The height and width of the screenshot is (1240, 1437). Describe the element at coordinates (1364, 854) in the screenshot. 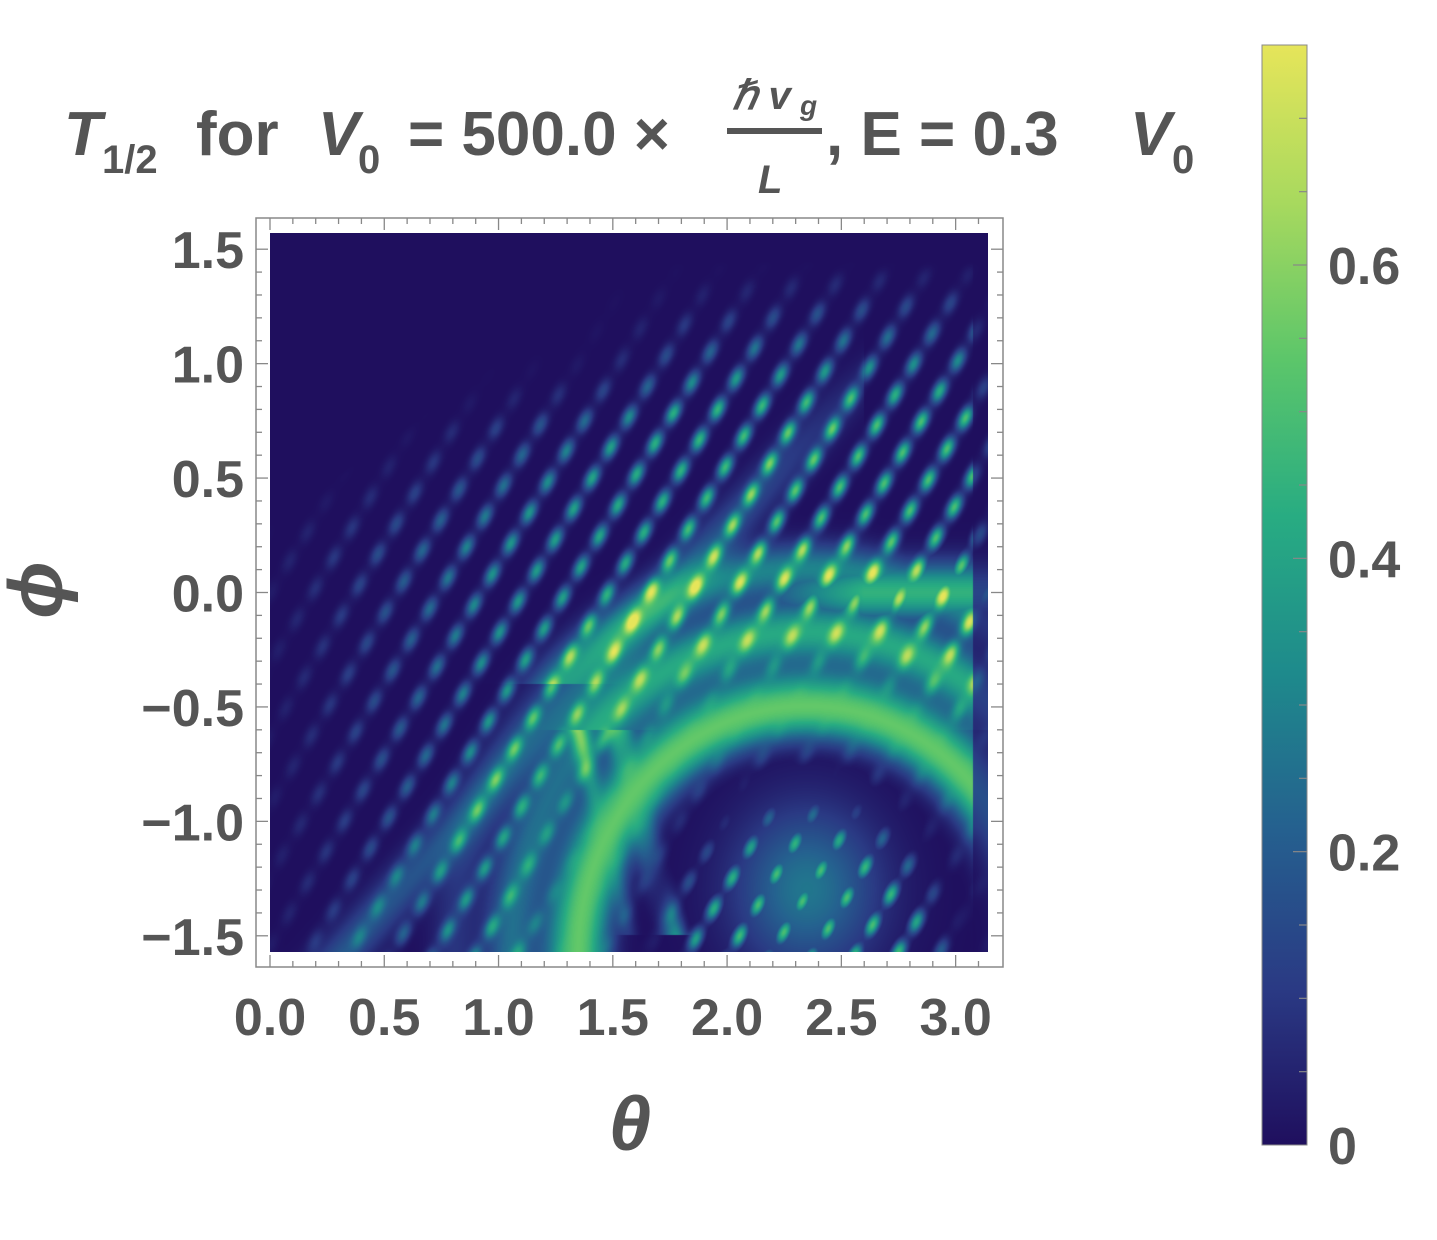

I see `colorbar-tick-label: 0.2` at that location.